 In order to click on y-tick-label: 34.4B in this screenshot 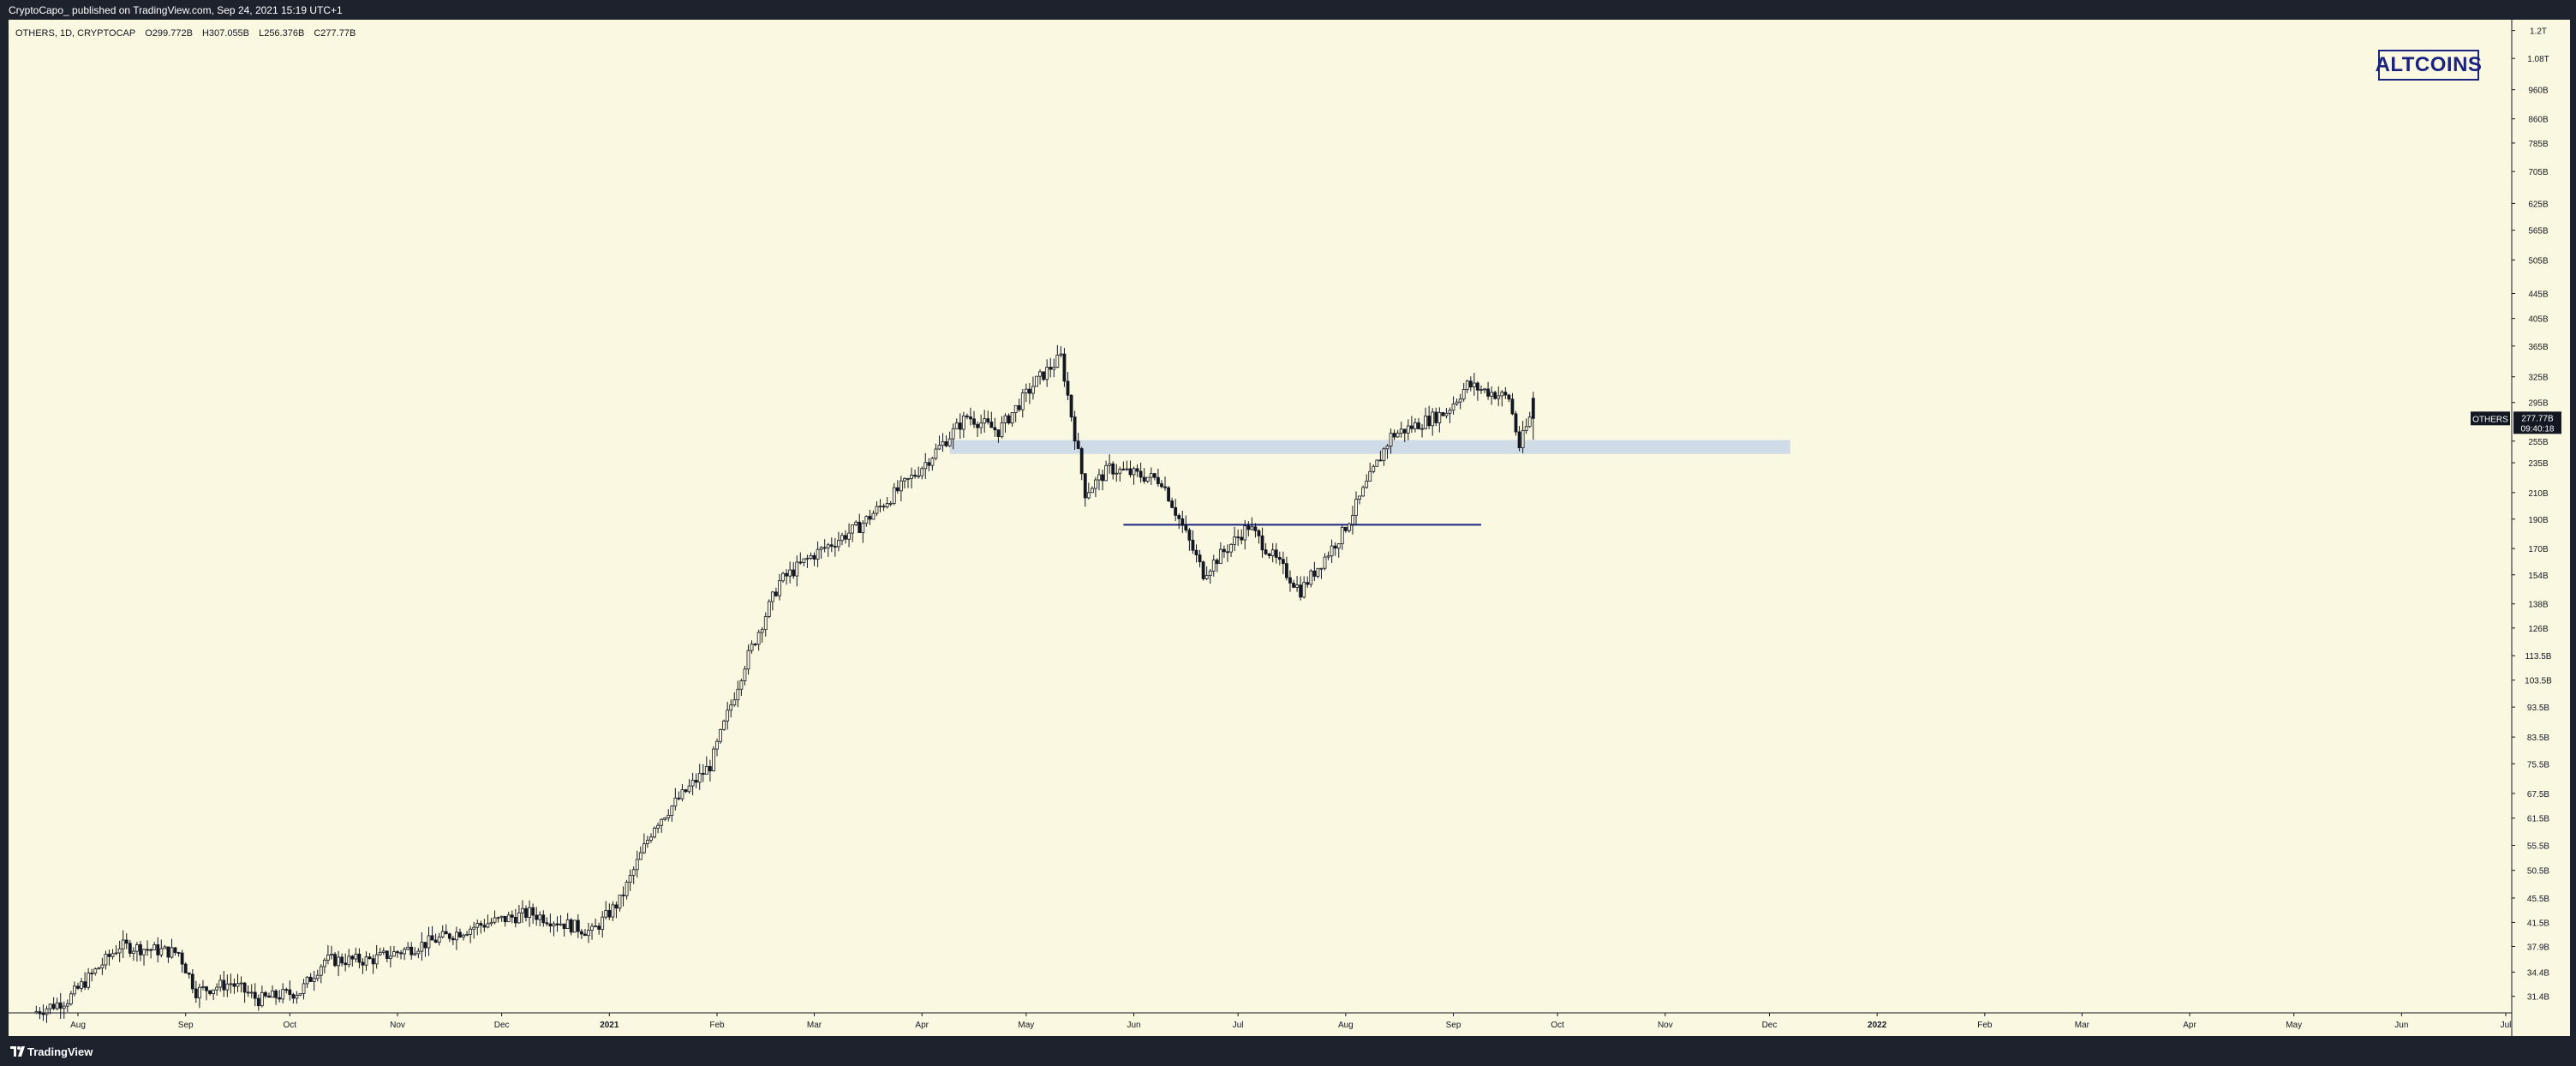, I will do `click(2538, 973)`.